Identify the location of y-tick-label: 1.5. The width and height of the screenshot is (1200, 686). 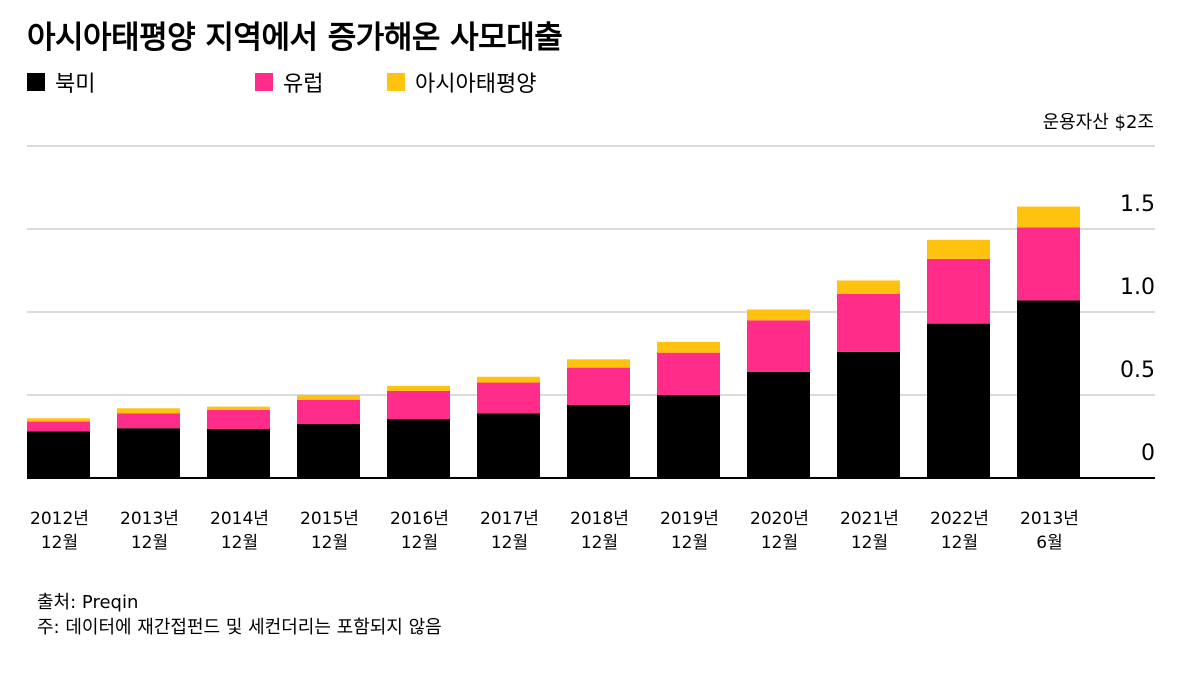
(1137, 204).